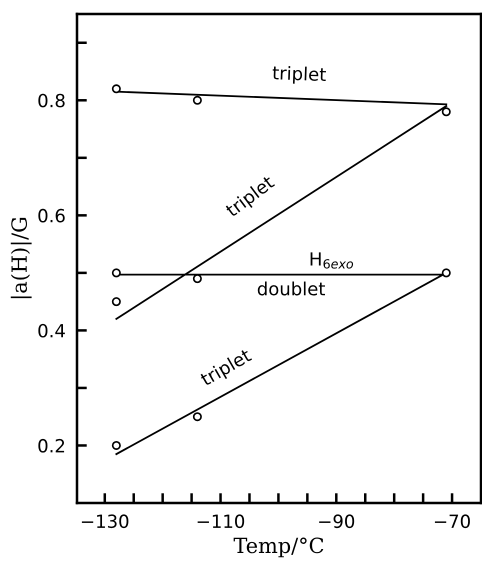 The width and height of the screenshot is (482, 561). What do you see at coordinates (51, 215) in the screenshot?
I see `y-tick-label: 0.6` at bounding box center [51, 215].